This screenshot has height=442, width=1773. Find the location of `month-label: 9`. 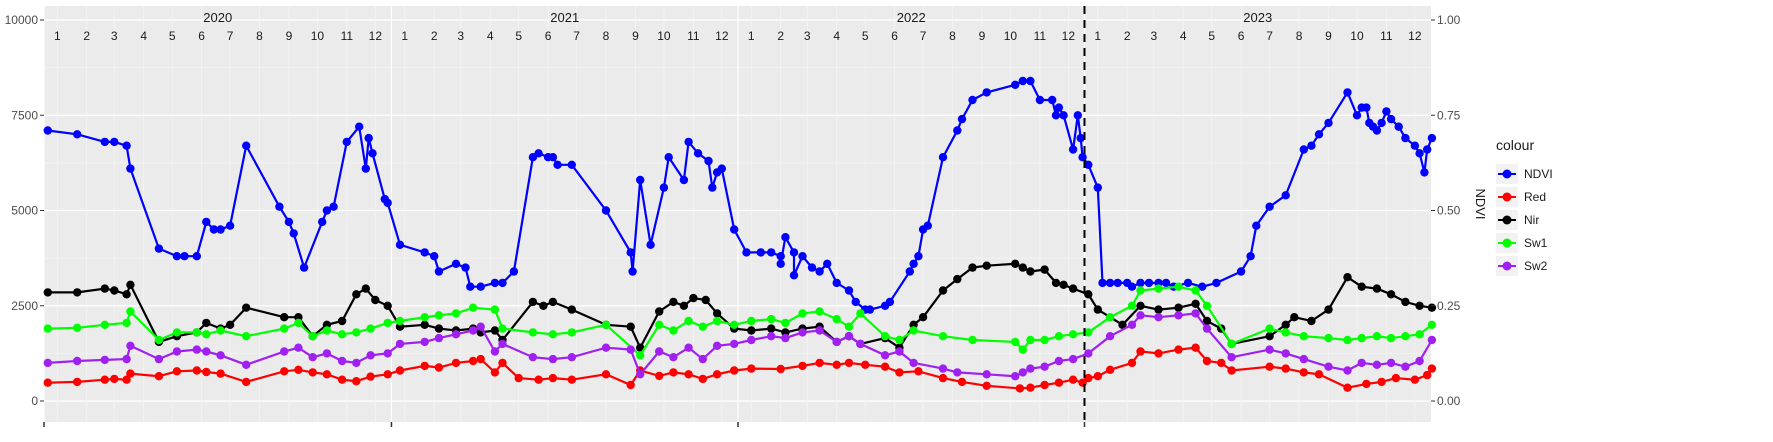

month-label: 9 is located at coordinates (1328, 36).